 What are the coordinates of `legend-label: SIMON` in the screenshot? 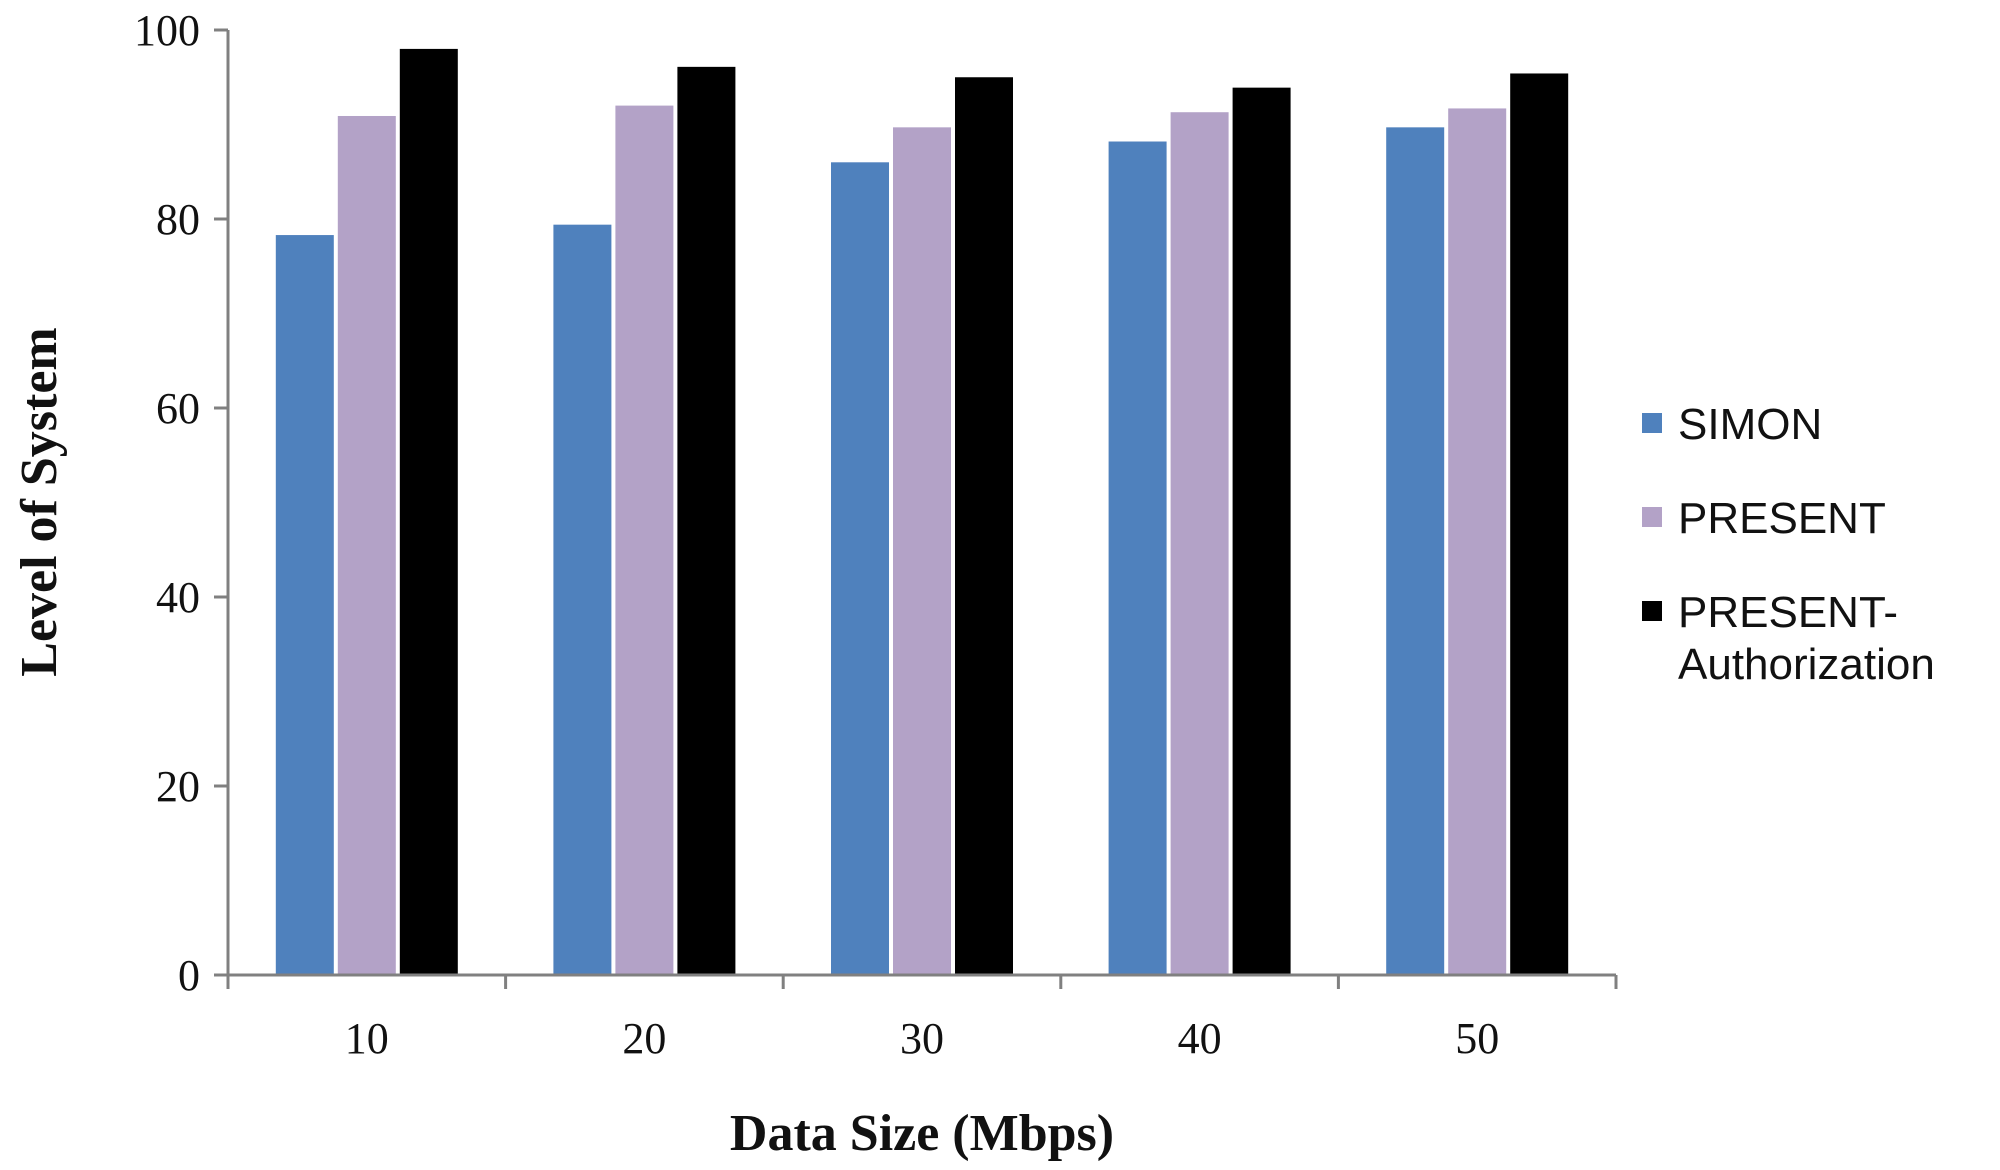 It's located at (1750, 424).